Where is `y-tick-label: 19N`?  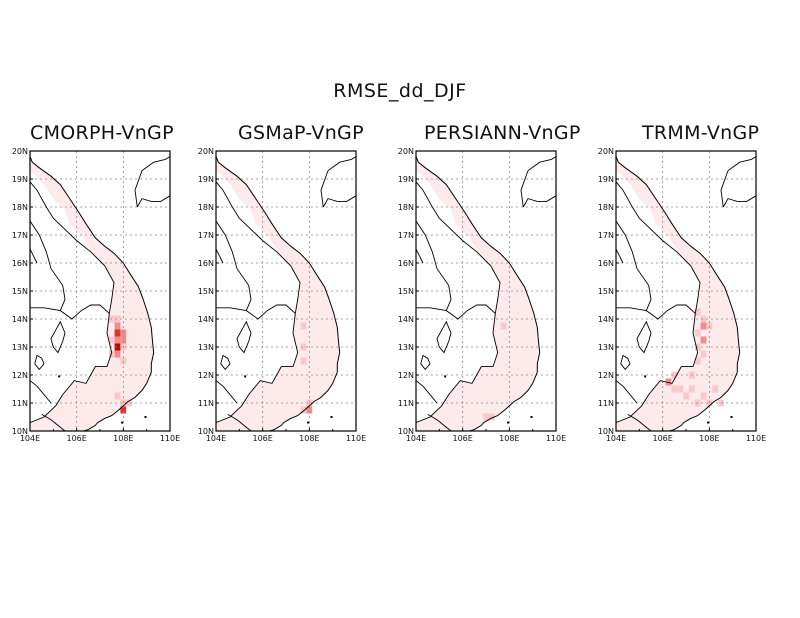
y-tick-label: 19N is located at coordinates (606, 179).